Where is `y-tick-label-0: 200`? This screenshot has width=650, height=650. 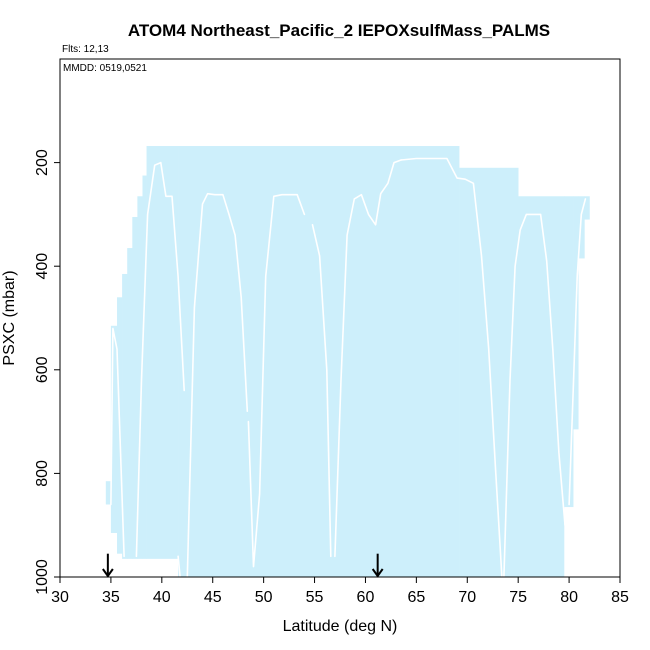
y-tick-label-0: 200 is located at coordinates (42, 162).